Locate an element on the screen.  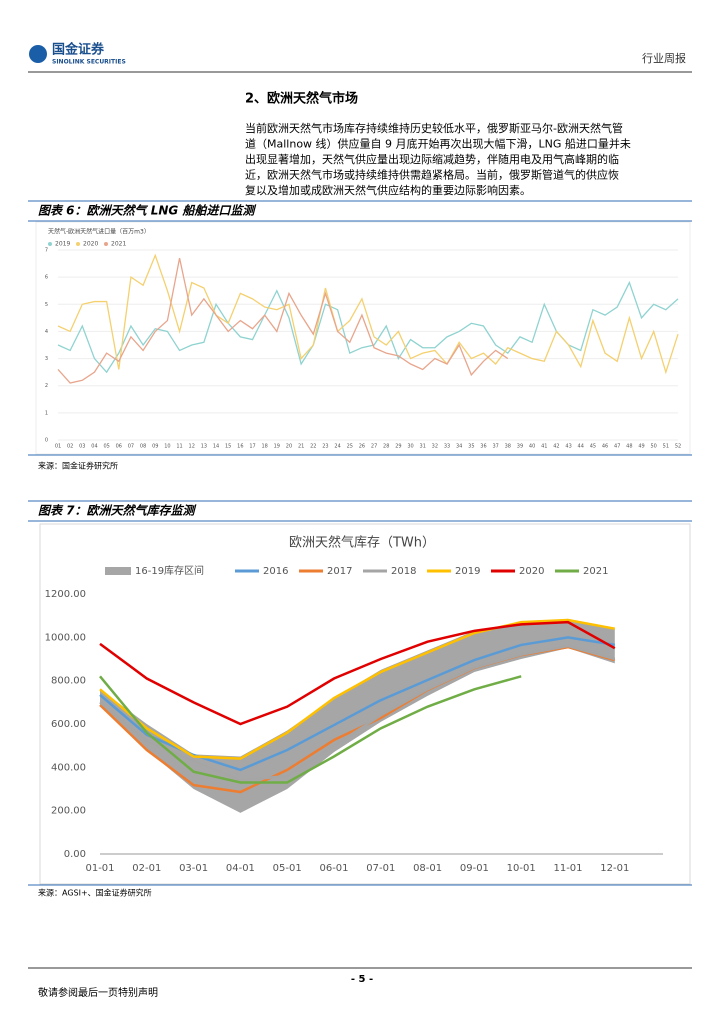
x-tick-label: 02-01 is located at coordinates (146, 868).